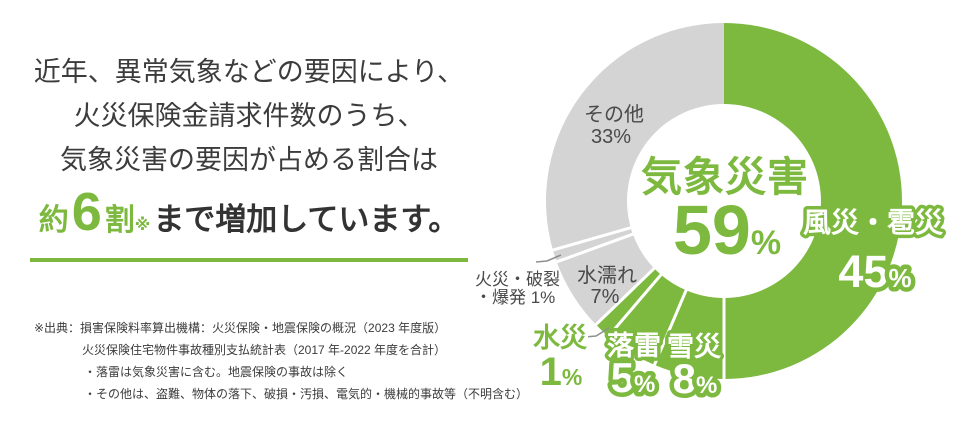 This screenshot has height=437, width=970. What do you see at coordinates (517, 279) in the screenshot?
I see `label-kasai-line1: 火災・破裂` at bounding box center [517, 279].